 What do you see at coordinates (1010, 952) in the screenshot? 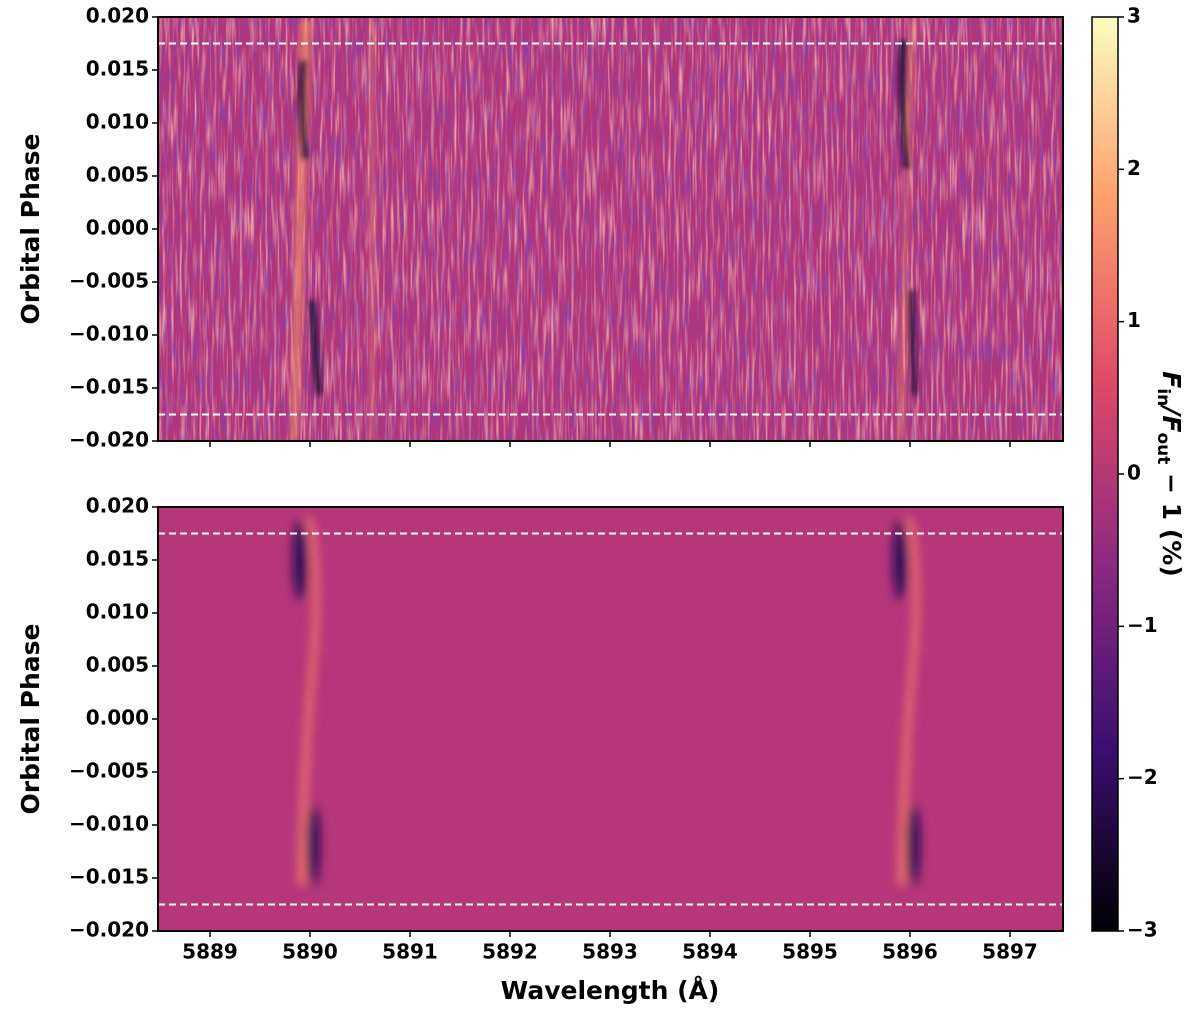
I see `x-tick-label: 5897` at bounding box center [1010, 952].